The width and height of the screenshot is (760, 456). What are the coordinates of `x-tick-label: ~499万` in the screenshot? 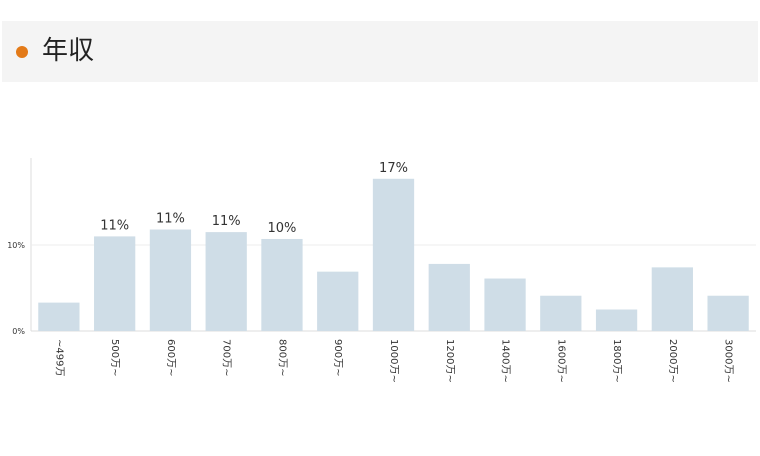 It's located at (58, 357).